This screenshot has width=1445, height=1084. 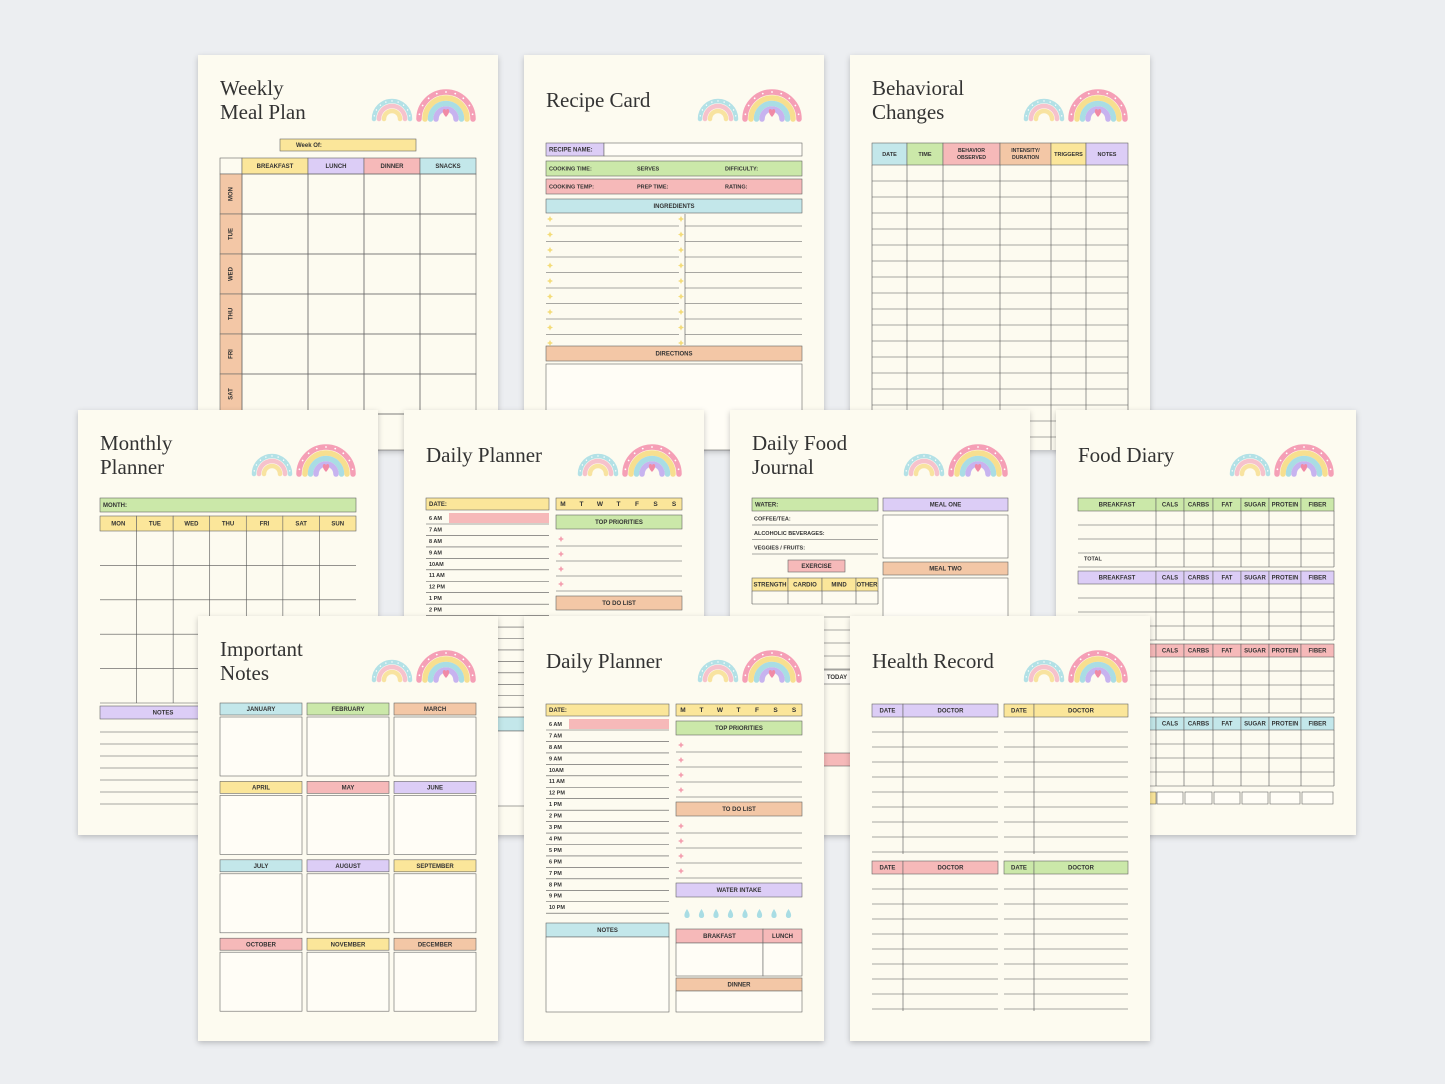 I want to click on label: F, so click(x=757, y=710).